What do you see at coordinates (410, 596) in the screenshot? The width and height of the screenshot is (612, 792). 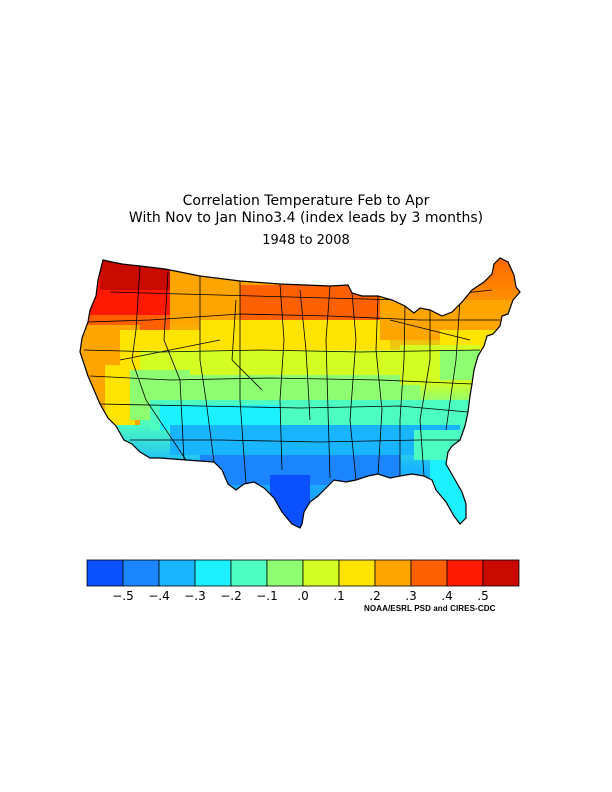 I see `legend-tick-label: .3` at bounding box center [410, 596].